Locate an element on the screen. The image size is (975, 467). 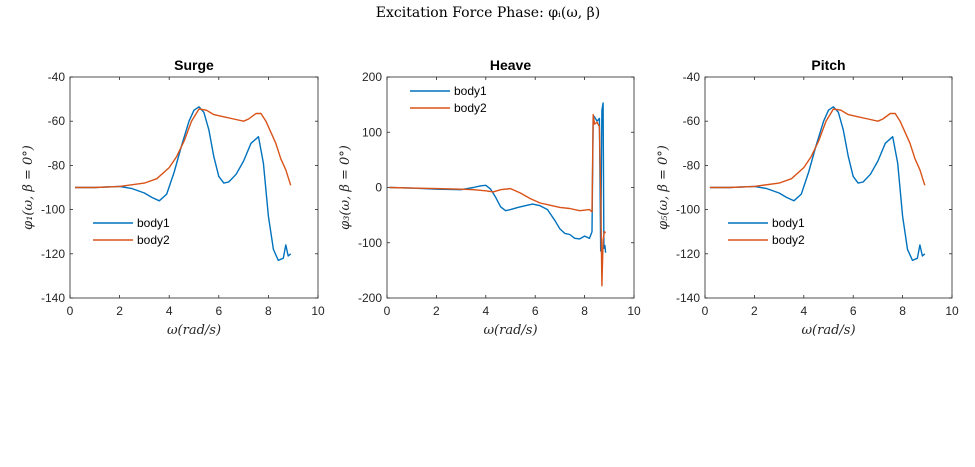
y-axis-label: φ₃(ω, β = 0°) is located at coordinates (345, 187).